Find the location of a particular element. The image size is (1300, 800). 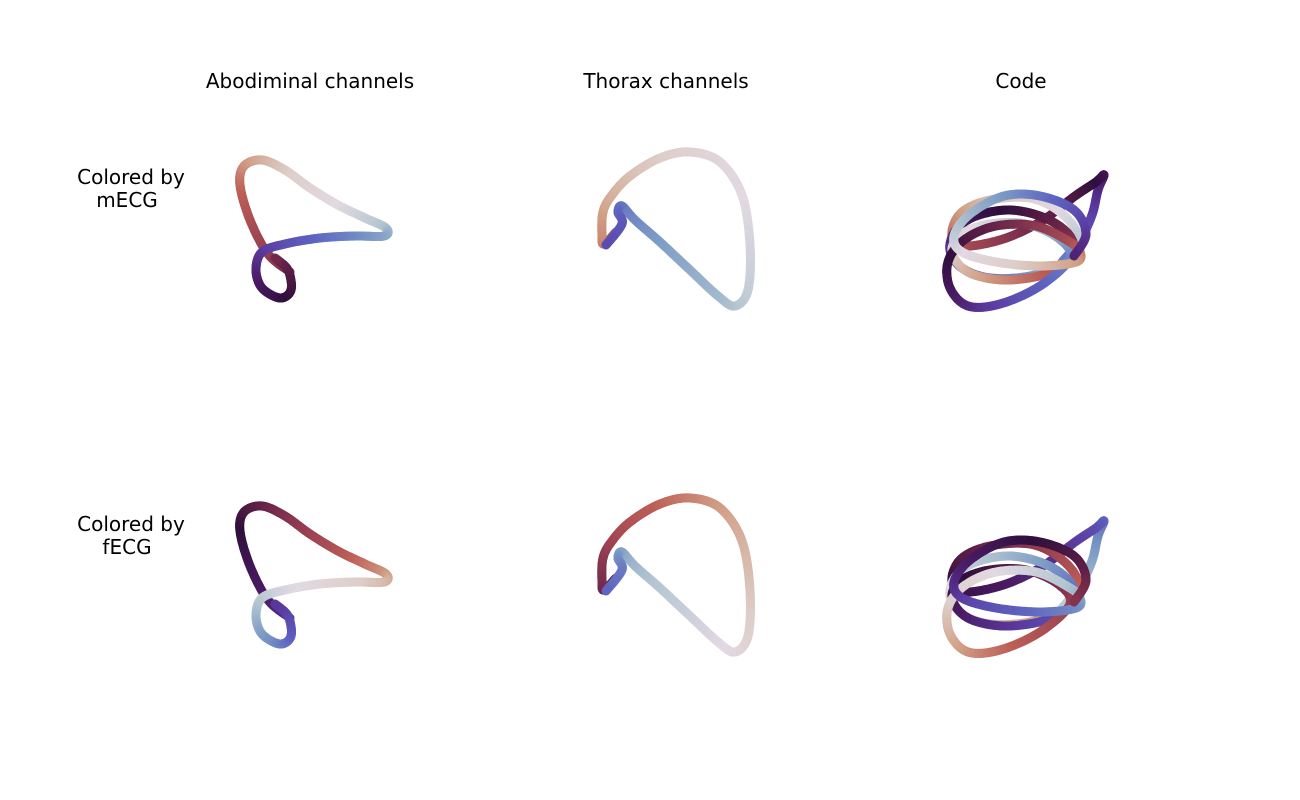

row-label-mecg-line2: mECG is located at coordinates (127, 200).